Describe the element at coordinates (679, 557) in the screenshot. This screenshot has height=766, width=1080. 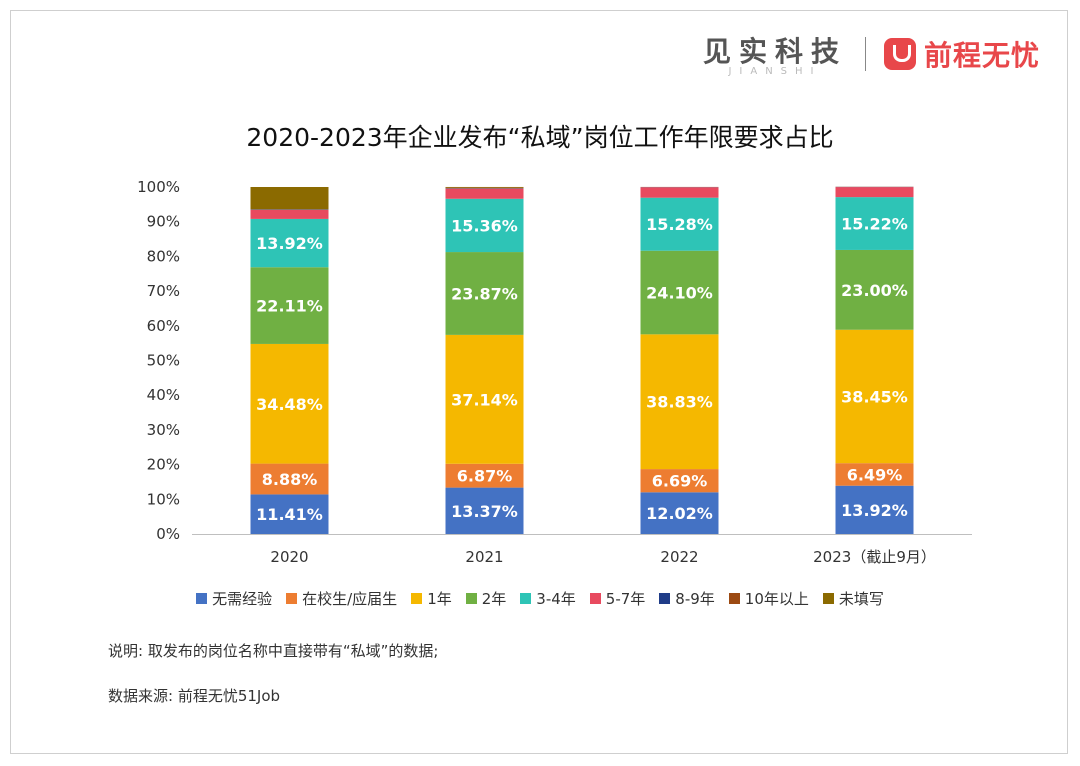
I see `x-tick-label: 2022` at that location.